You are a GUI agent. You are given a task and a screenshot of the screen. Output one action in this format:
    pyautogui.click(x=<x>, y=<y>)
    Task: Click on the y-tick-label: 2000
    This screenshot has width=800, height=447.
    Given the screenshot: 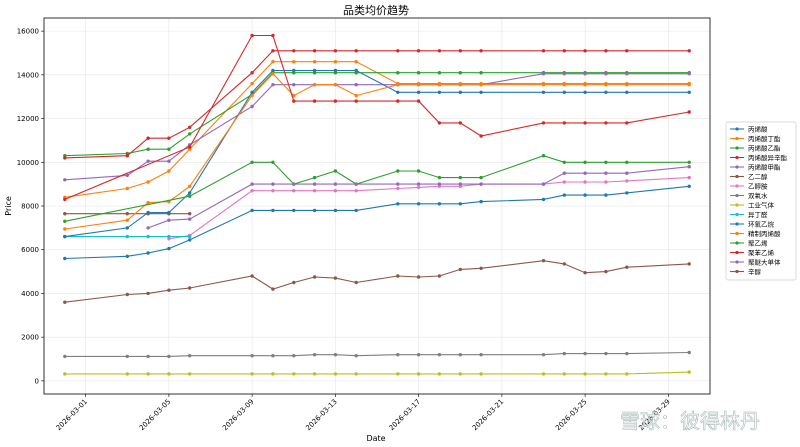 What is the action you would take?
    pyautogui.click(x=30, y=338)
    